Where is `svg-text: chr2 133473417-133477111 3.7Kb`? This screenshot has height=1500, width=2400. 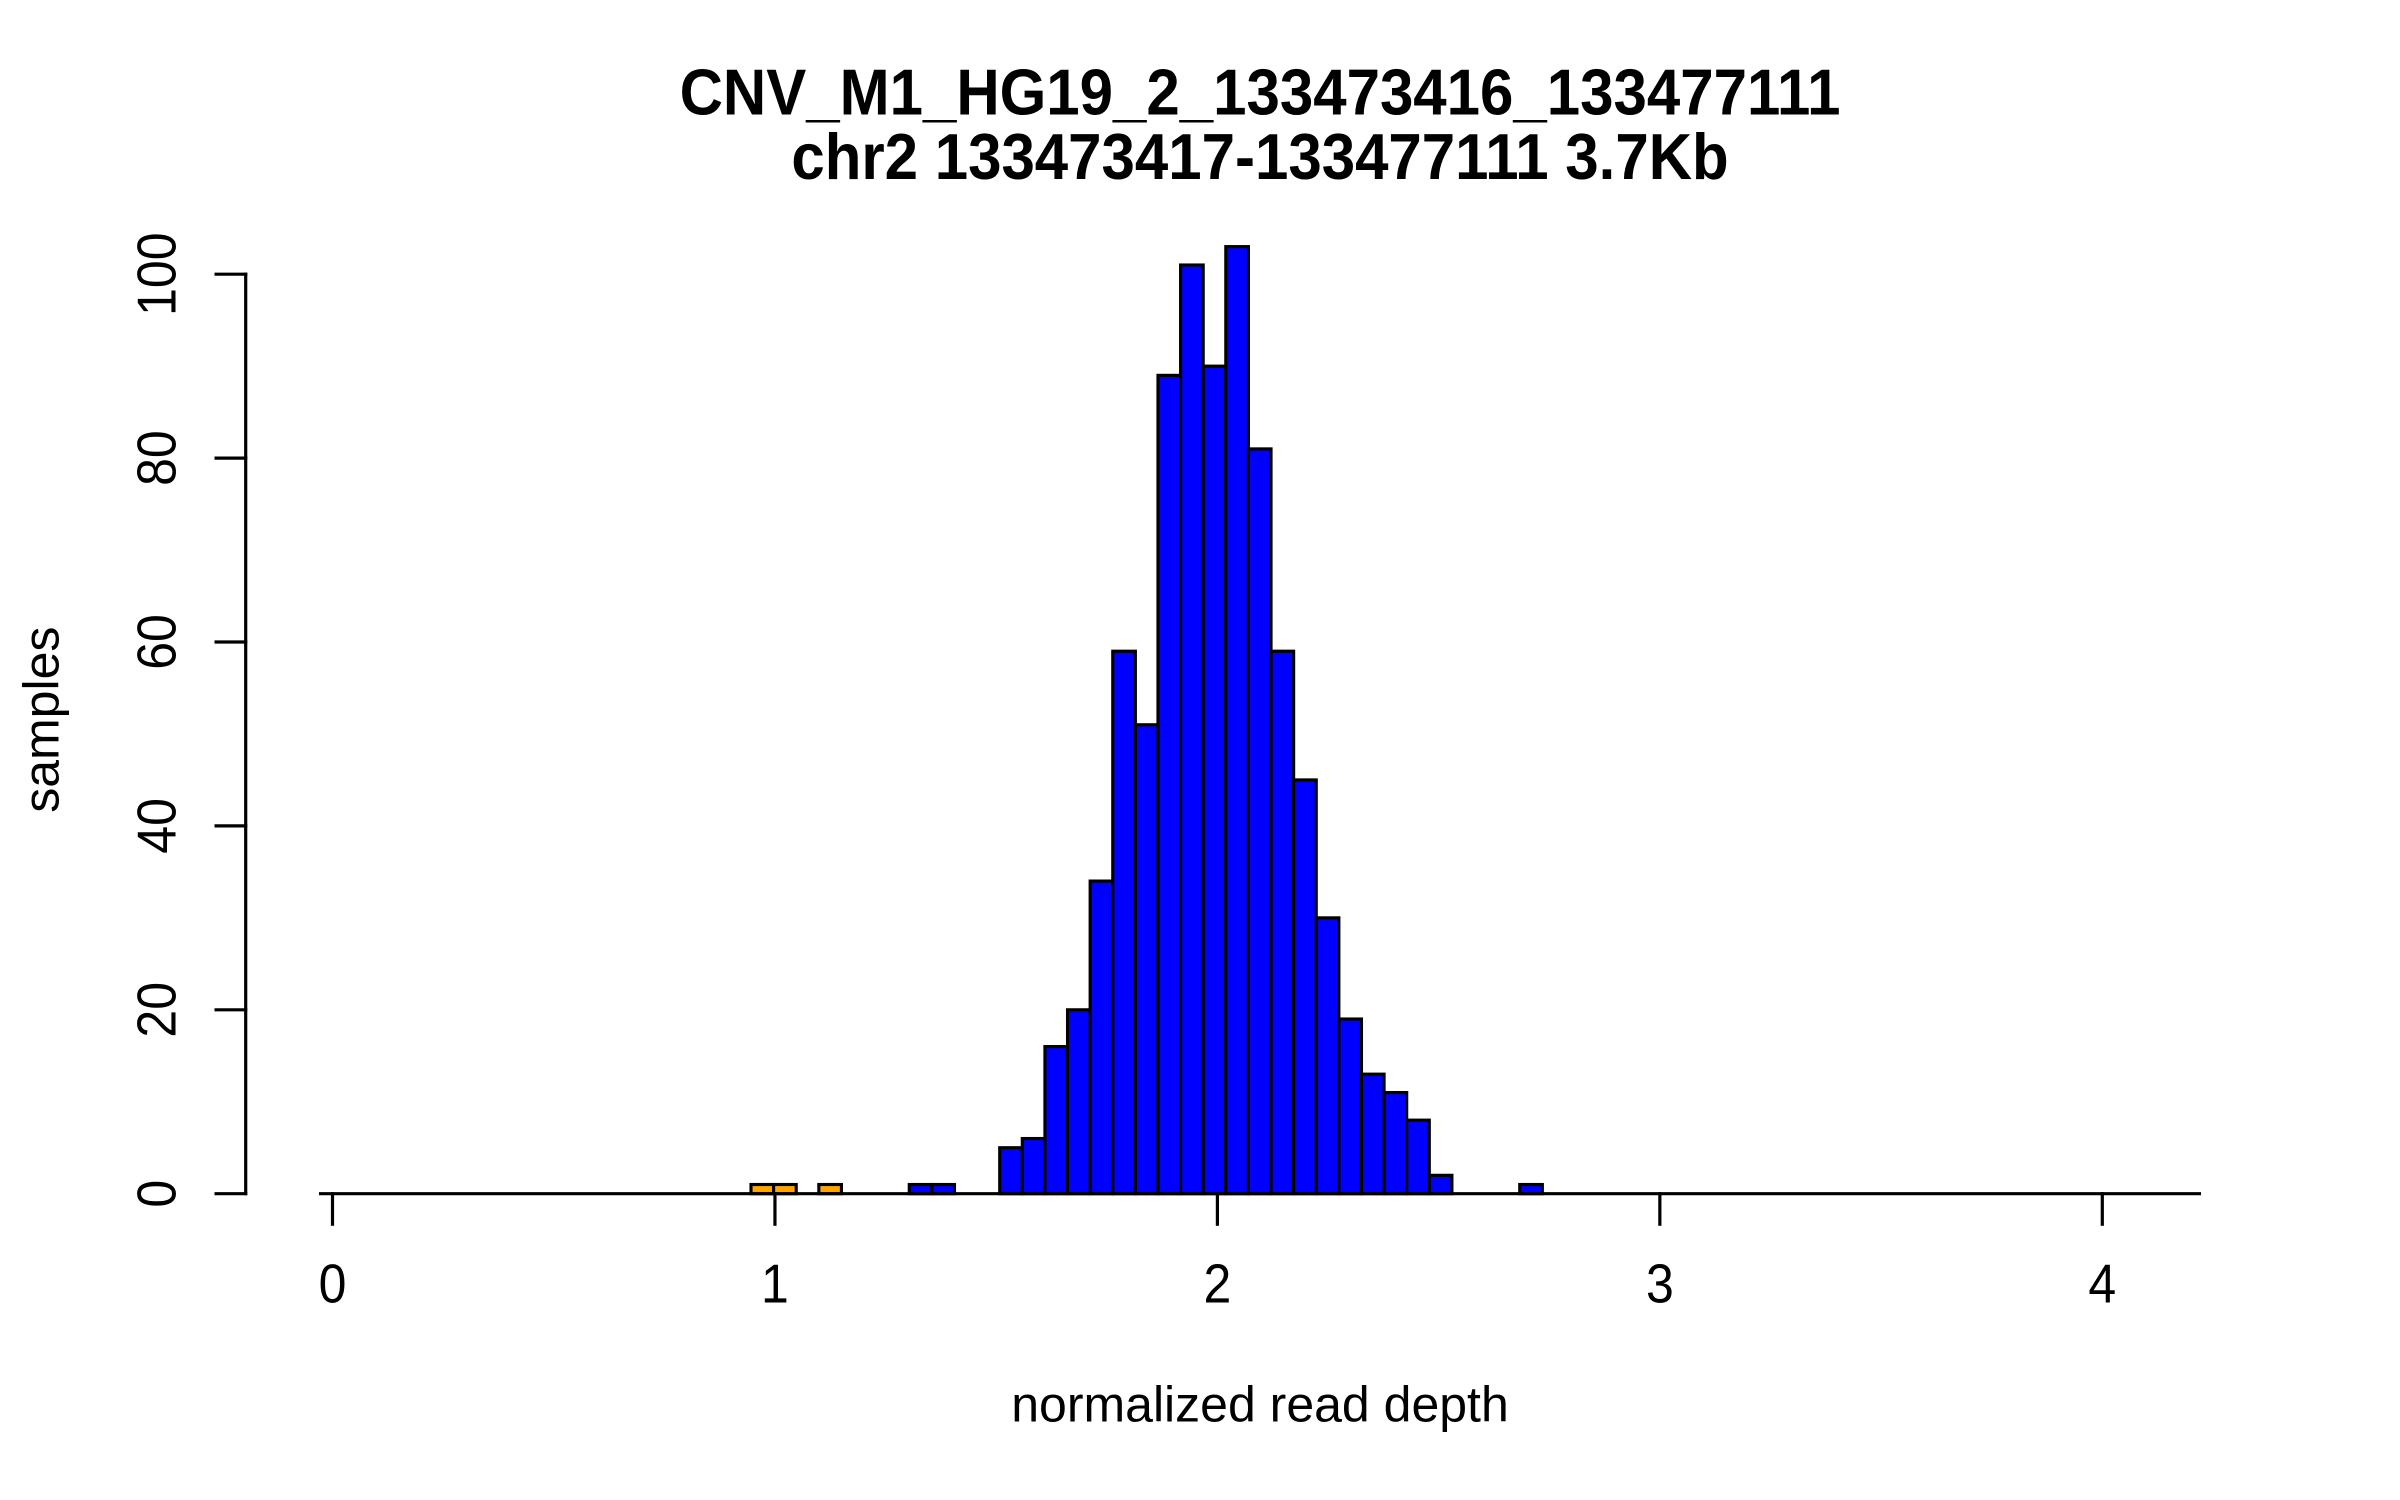 svg-text: chr2 133473417-133477111 3.7Kb is located at coordinates (1259, 157).